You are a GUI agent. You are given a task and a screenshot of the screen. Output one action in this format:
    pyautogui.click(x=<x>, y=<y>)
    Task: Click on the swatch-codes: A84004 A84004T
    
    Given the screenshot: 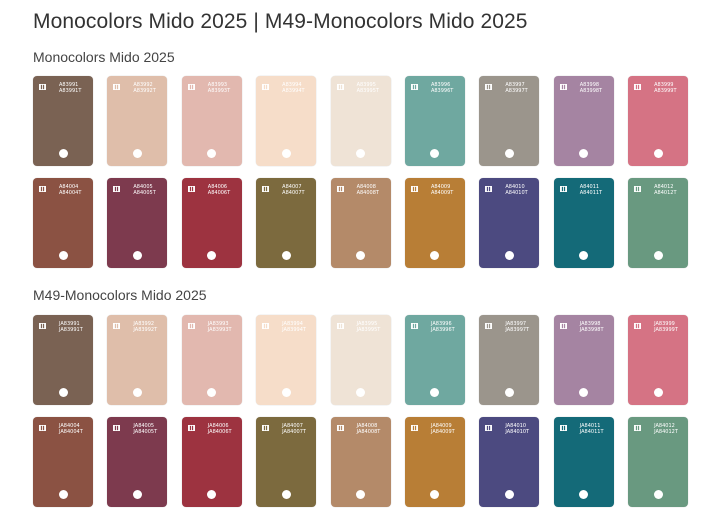 What is the action you would take?
    pyautogui.click(x=70, y=190)
    